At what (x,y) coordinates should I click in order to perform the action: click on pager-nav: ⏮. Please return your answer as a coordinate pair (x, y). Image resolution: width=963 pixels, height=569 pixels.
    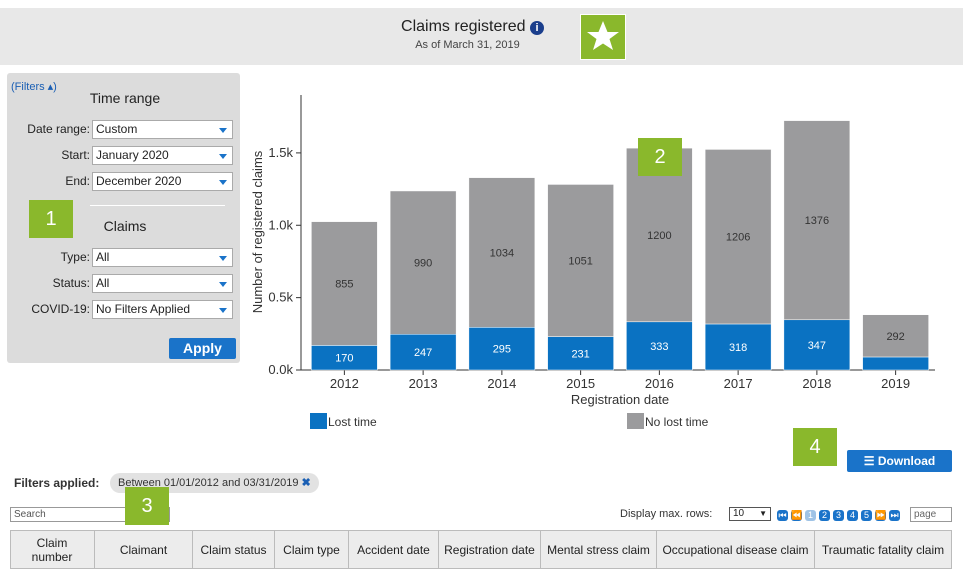
    Looking at the image, I should click on (782, 515).